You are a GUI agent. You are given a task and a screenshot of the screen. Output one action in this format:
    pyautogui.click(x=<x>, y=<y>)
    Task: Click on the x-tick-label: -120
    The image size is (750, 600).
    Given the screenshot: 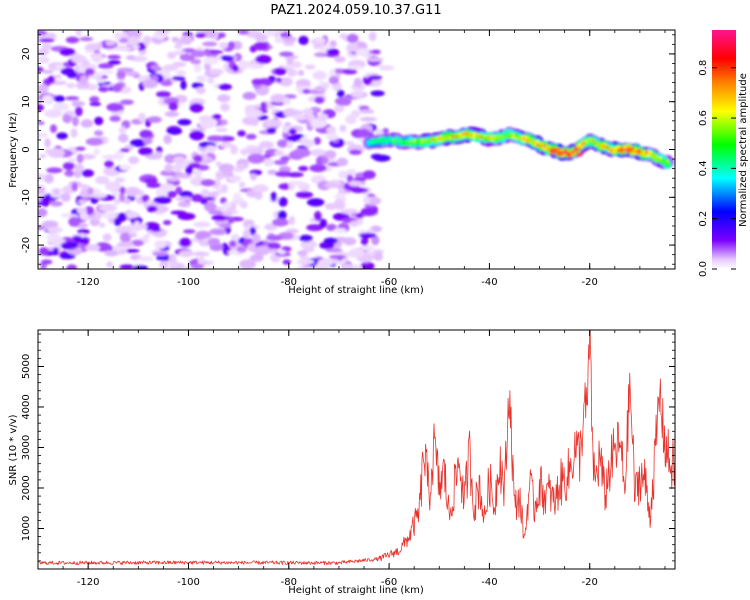 What is the action you would take?
    pyautogui.click(x=88, y=282)
    